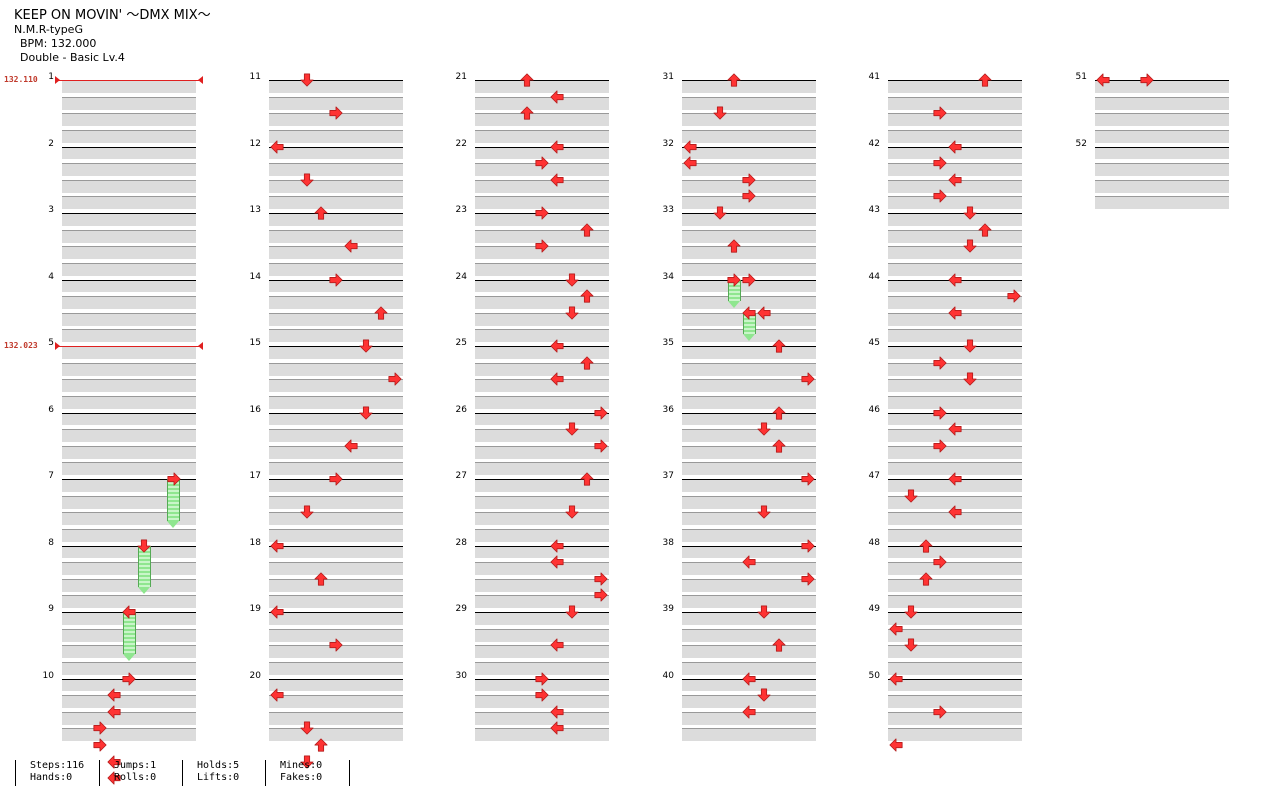 Image resolution: width=1280 pixels, height=798 pixels. What do you see at coordinates (51, 143) in the screenshot?
I see `measure-number: 2` at bounding box center [51, 143].